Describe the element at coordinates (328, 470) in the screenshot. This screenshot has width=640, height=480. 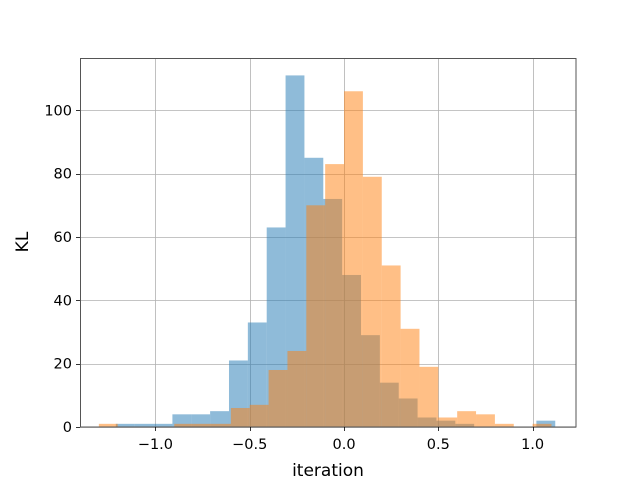
I see `x-axis-label: iteration` at that location.